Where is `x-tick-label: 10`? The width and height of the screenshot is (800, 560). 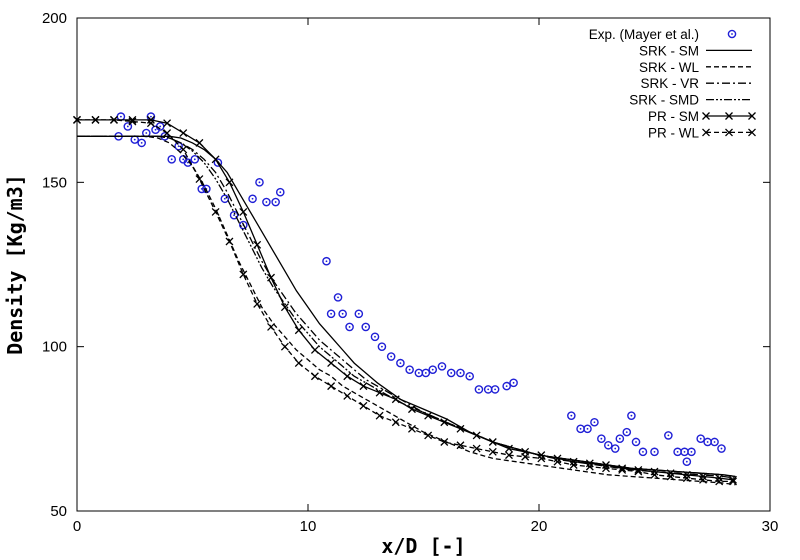 x-tick-label: 10 is located at coordinates (308, 526).